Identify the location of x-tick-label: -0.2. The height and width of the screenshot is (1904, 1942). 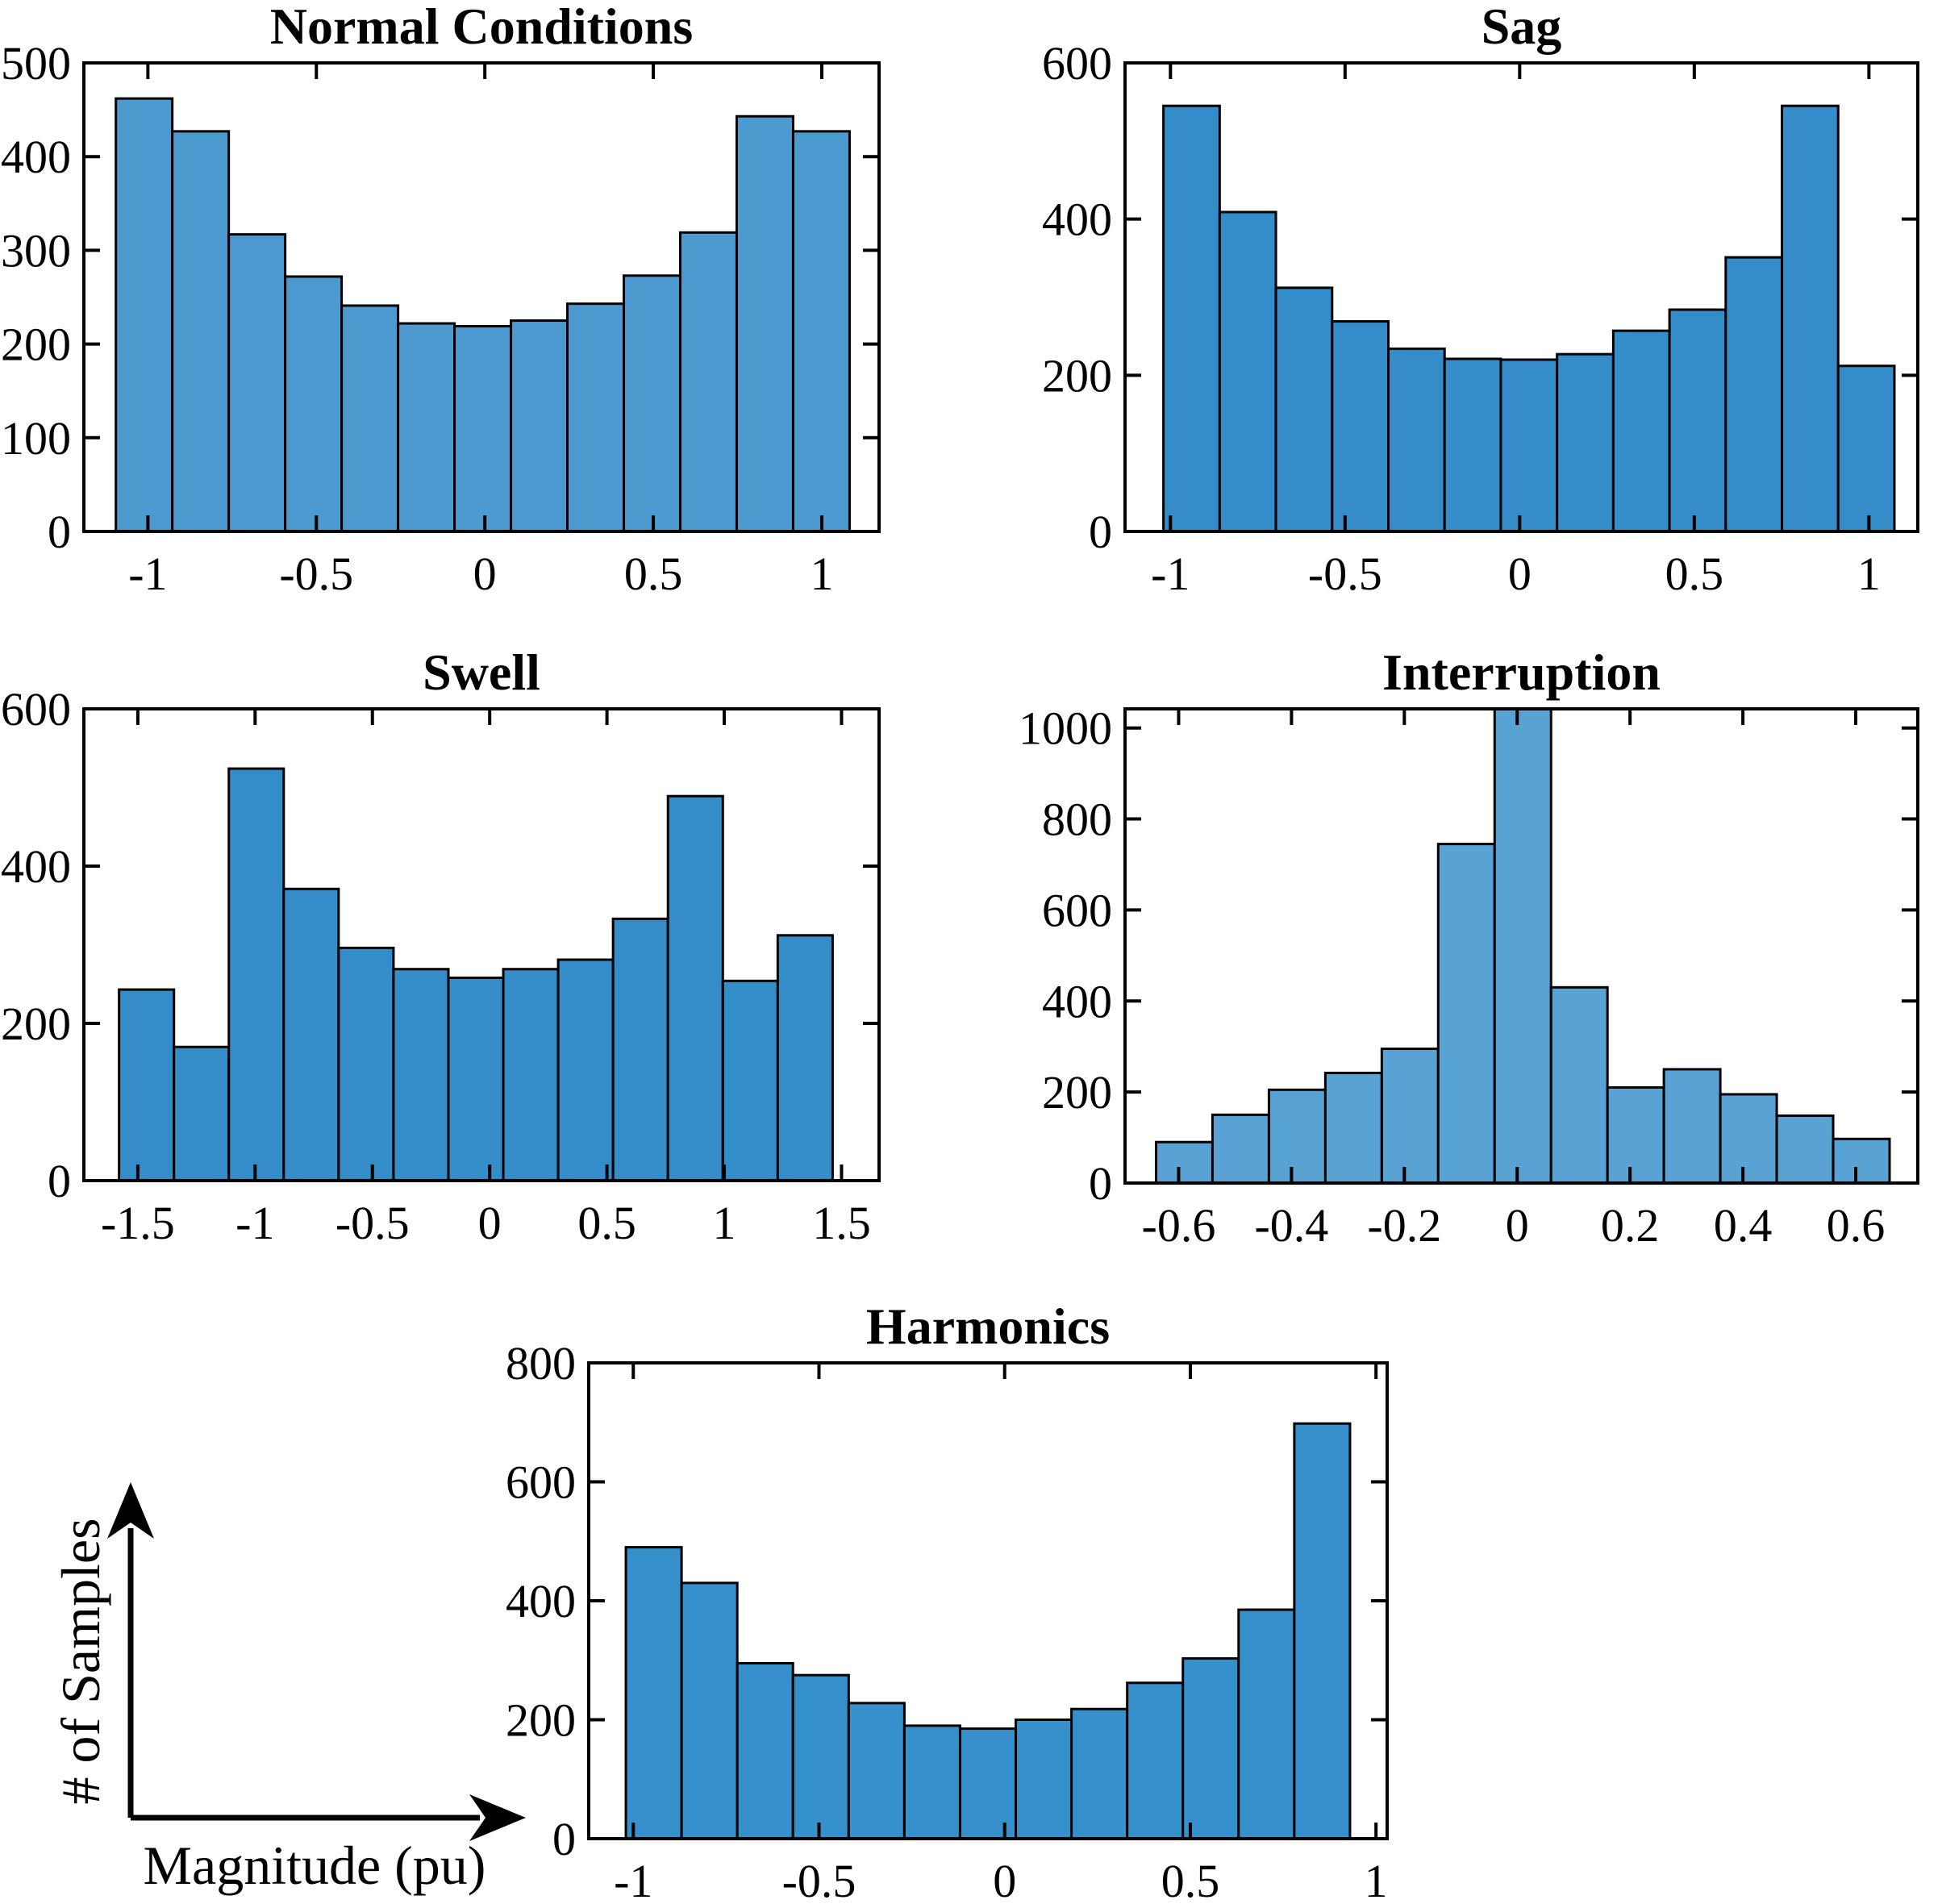
(1404, 1225).